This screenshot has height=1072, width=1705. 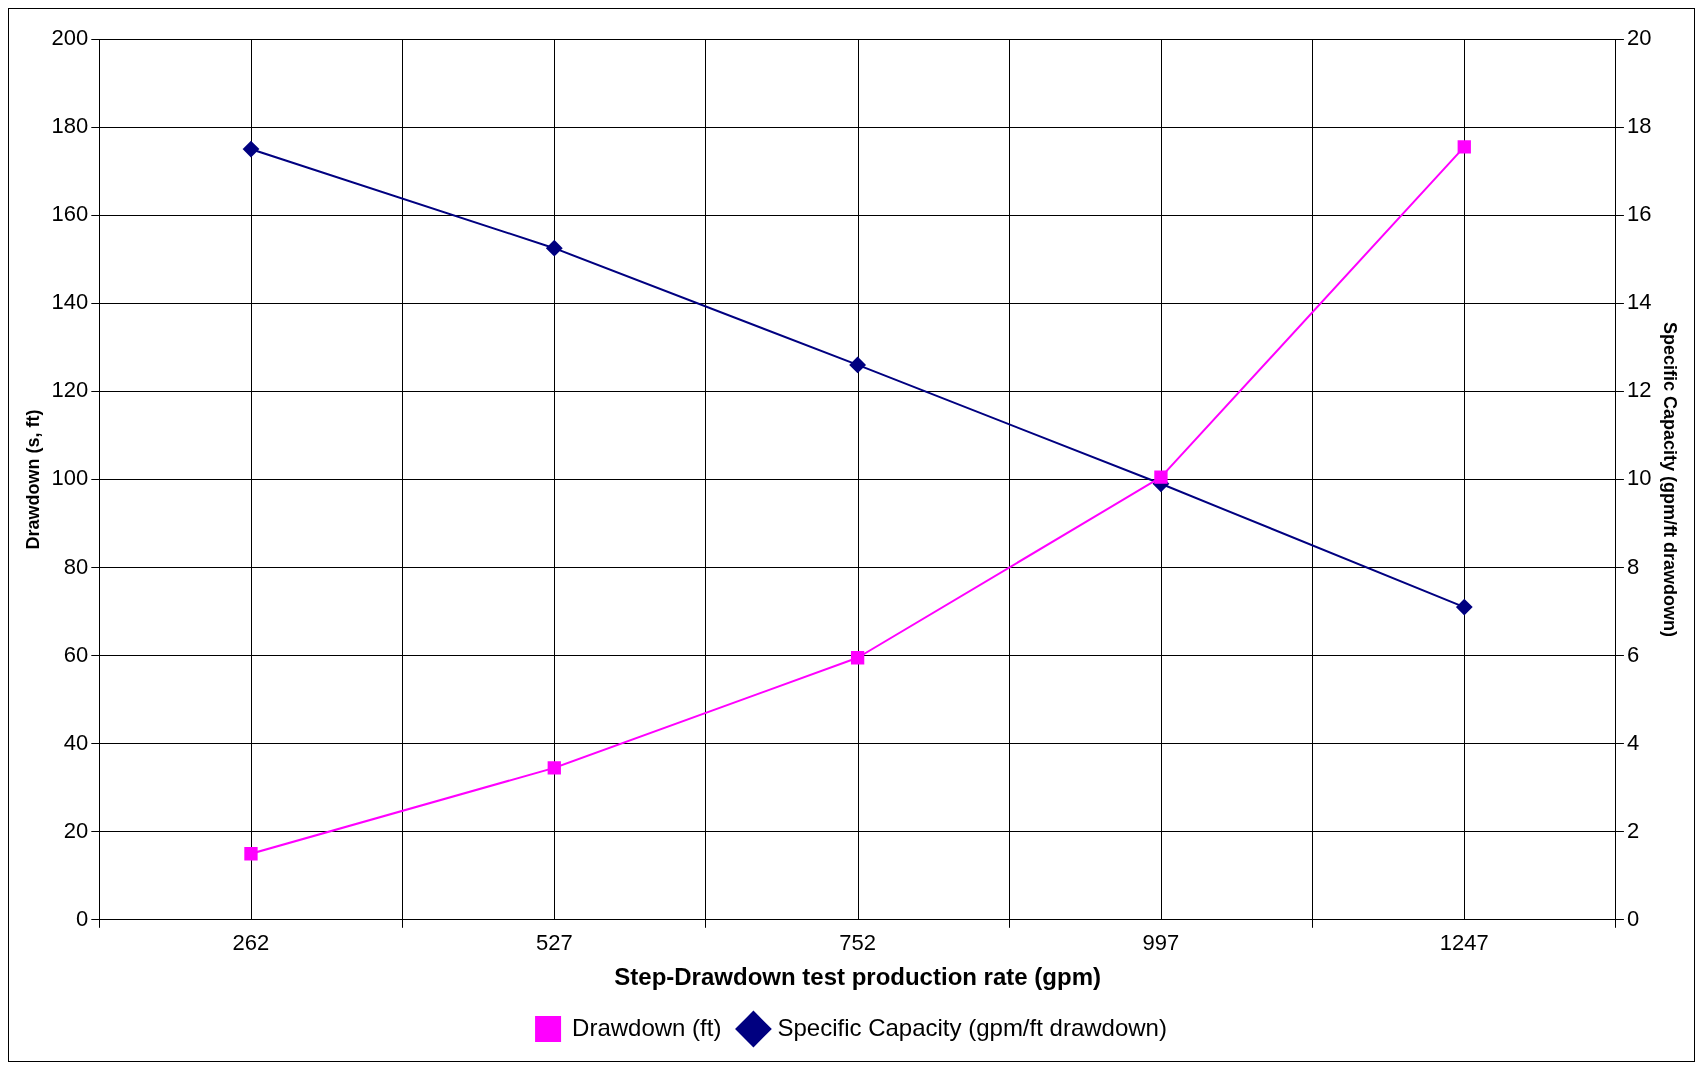 I want to click on x-tick-label: 997, so click(x=1161, y=943).